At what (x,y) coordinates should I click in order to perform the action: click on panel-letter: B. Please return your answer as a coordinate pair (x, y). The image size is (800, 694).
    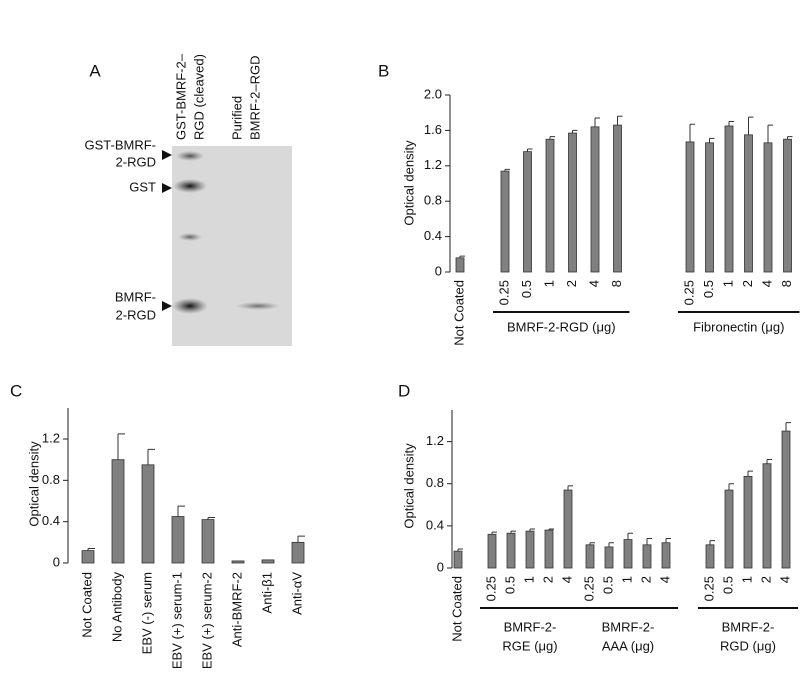
    Looking at the image, I should click on (383, 70).